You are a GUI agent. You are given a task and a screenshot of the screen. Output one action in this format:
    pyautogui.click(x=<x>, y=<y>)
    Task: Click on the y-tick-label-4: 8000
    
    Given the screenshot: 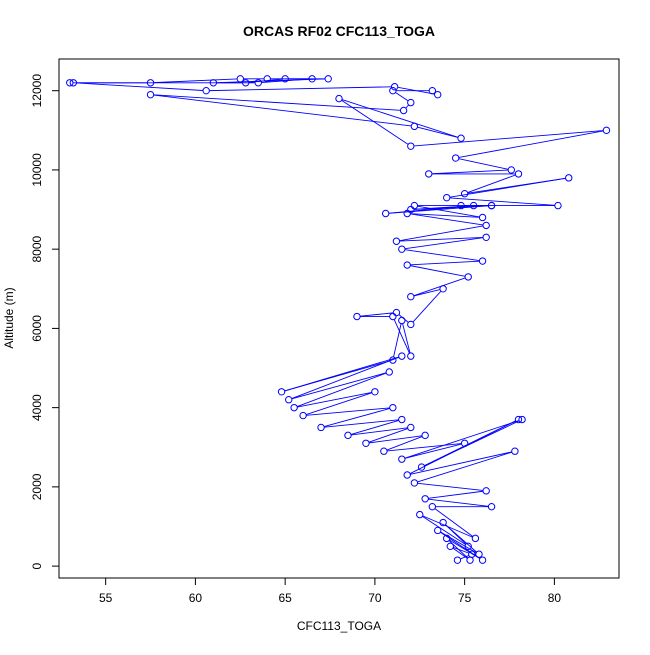 What is the action you would take?
    pyautogui.click(x=37, y=248)
    